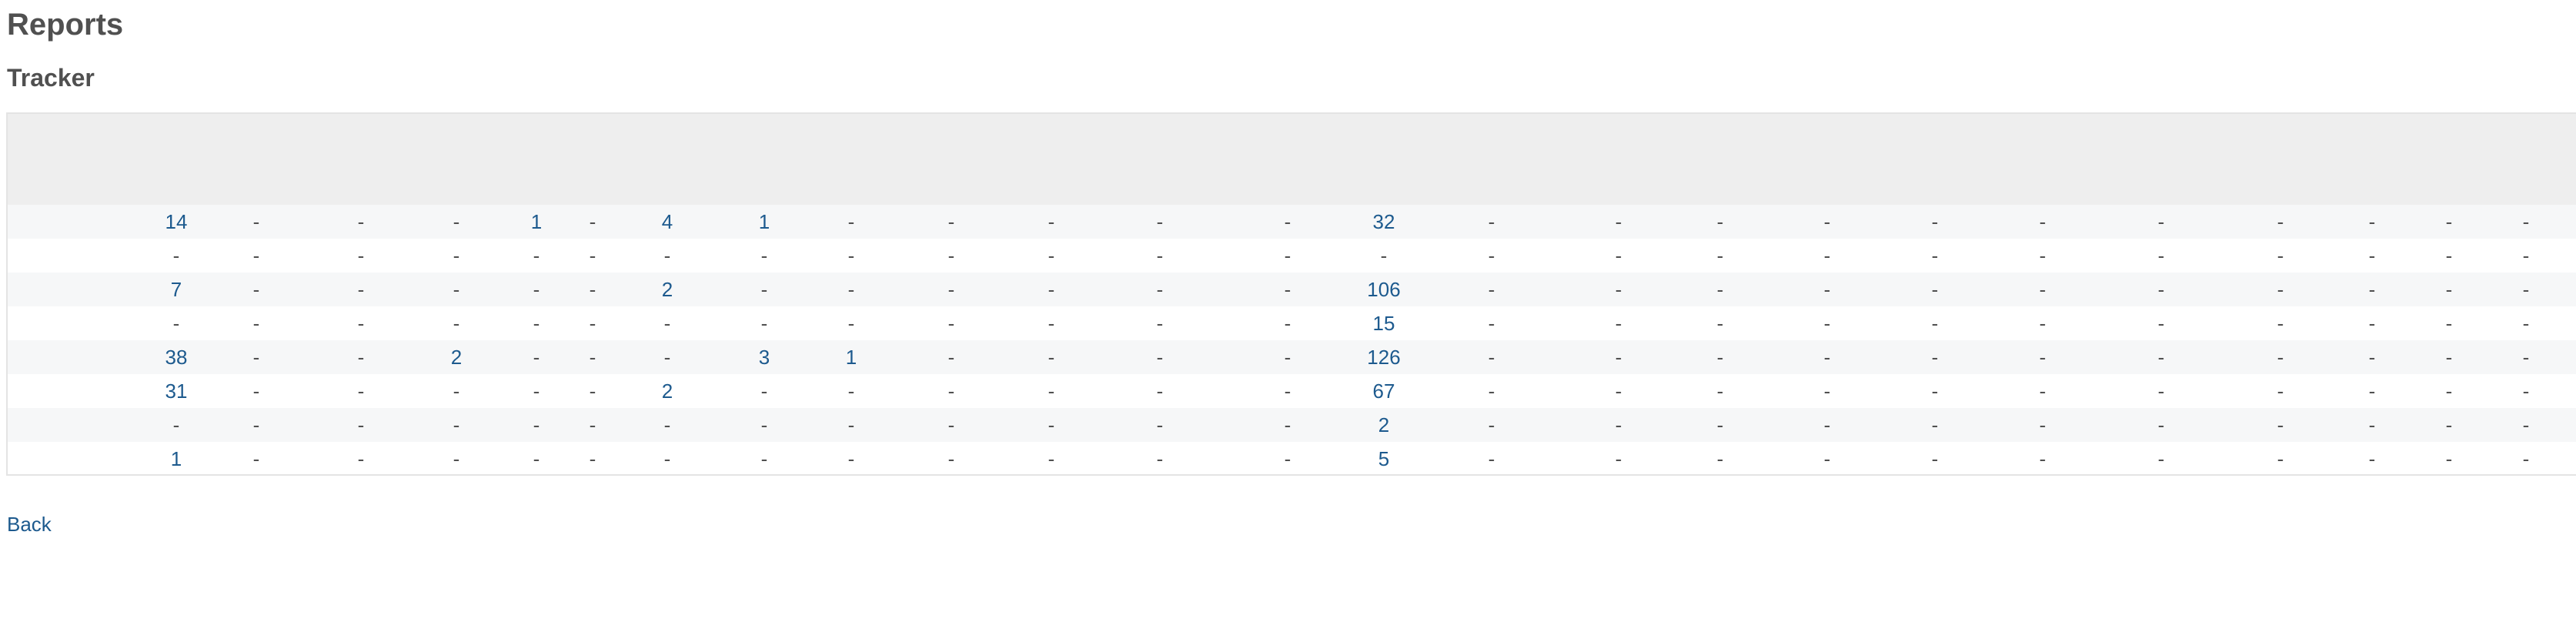 The height and width of the screenshot is (642, 2576). I want to click on count-link: 7, so click(176, 289).